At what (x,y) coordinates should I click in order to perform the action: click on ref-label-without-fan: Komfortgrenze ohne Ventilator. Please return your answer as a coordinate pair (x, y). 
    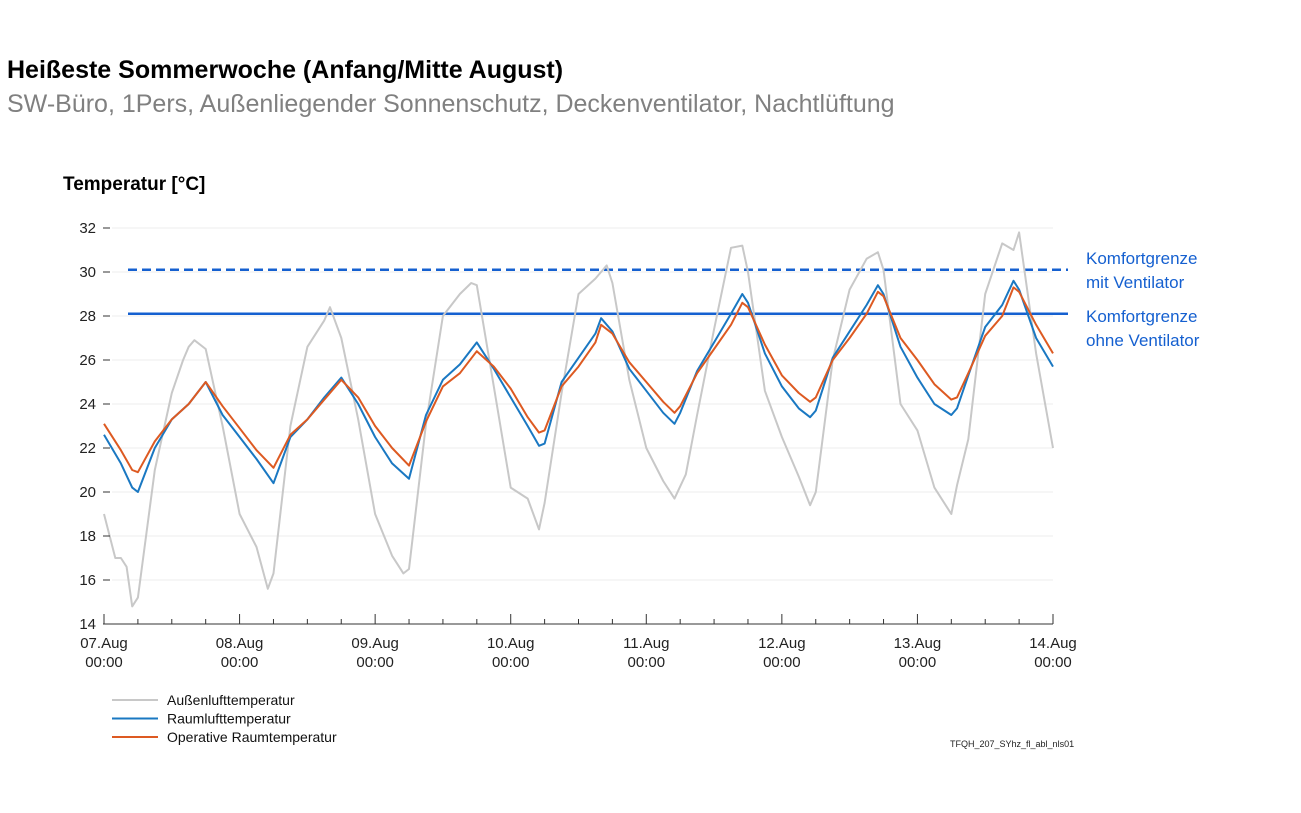
    Looking at the image, I should click on (1142, 329).